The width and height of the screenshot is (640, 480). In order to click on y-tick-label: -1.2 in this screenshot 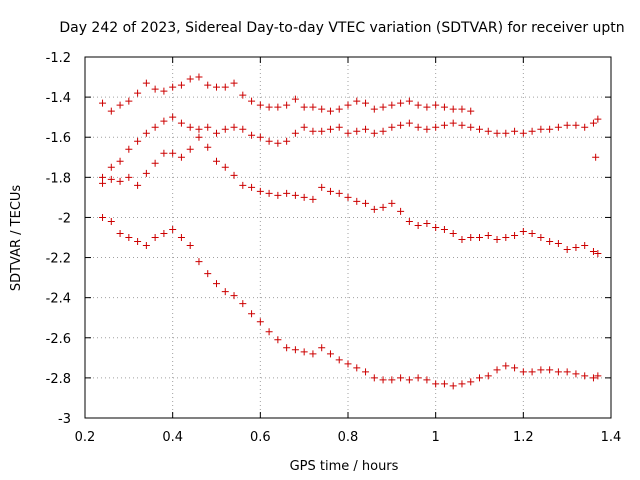, I will do `click(58, 58)`.